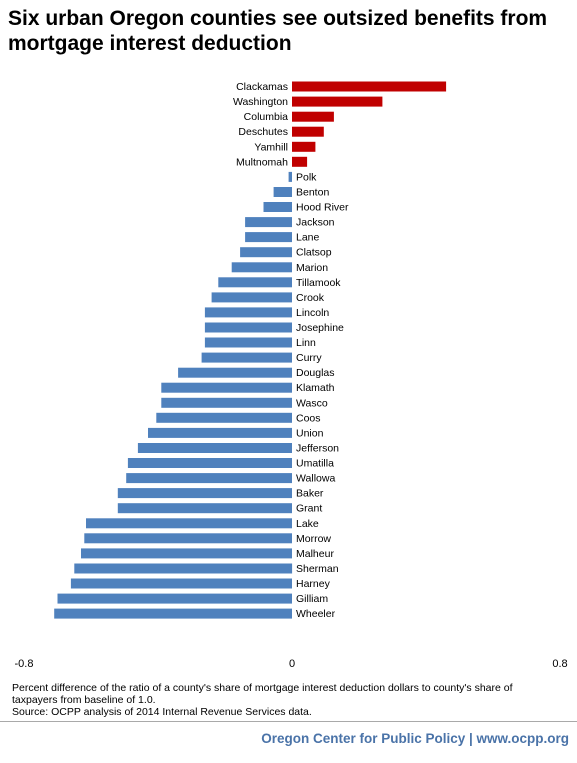 The width and height of the screenshot is (577, 763). Describe the element at coordinates (313, 584) in the screenshot. I see `category-label: Harney` at that location.